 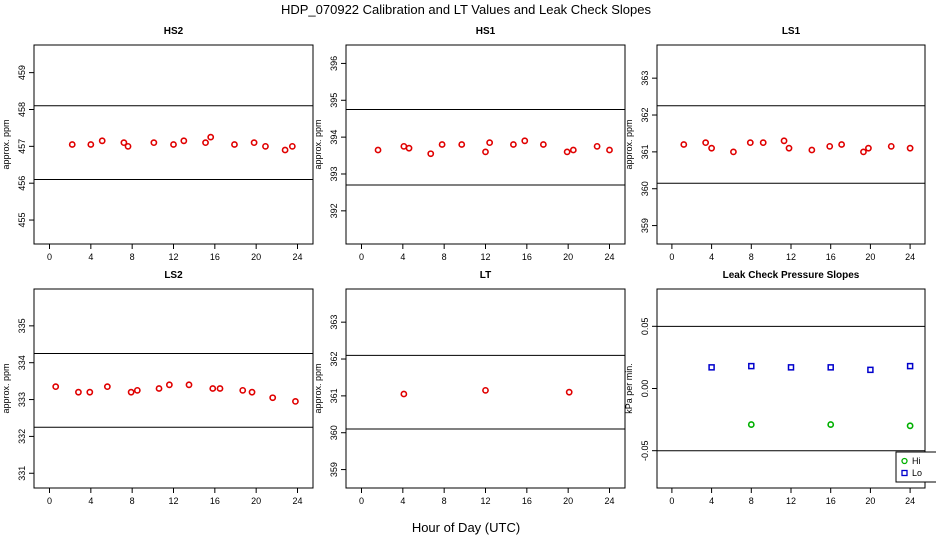 What do you see at coordinates (334, 322) in the screenshot?
I see `y-tick-label: 363` at bounding box center [334, 322].